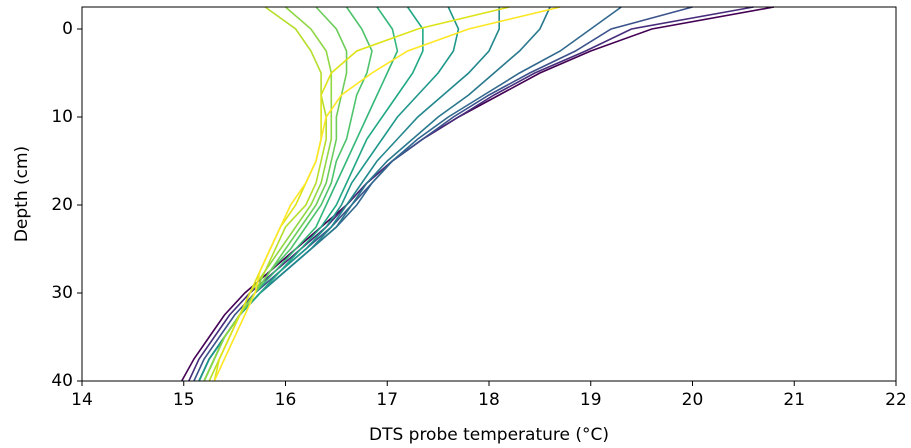  Describe the element at coordinates (387, 400) in the screenshot. I see `x-tick-label: 17` at that location.